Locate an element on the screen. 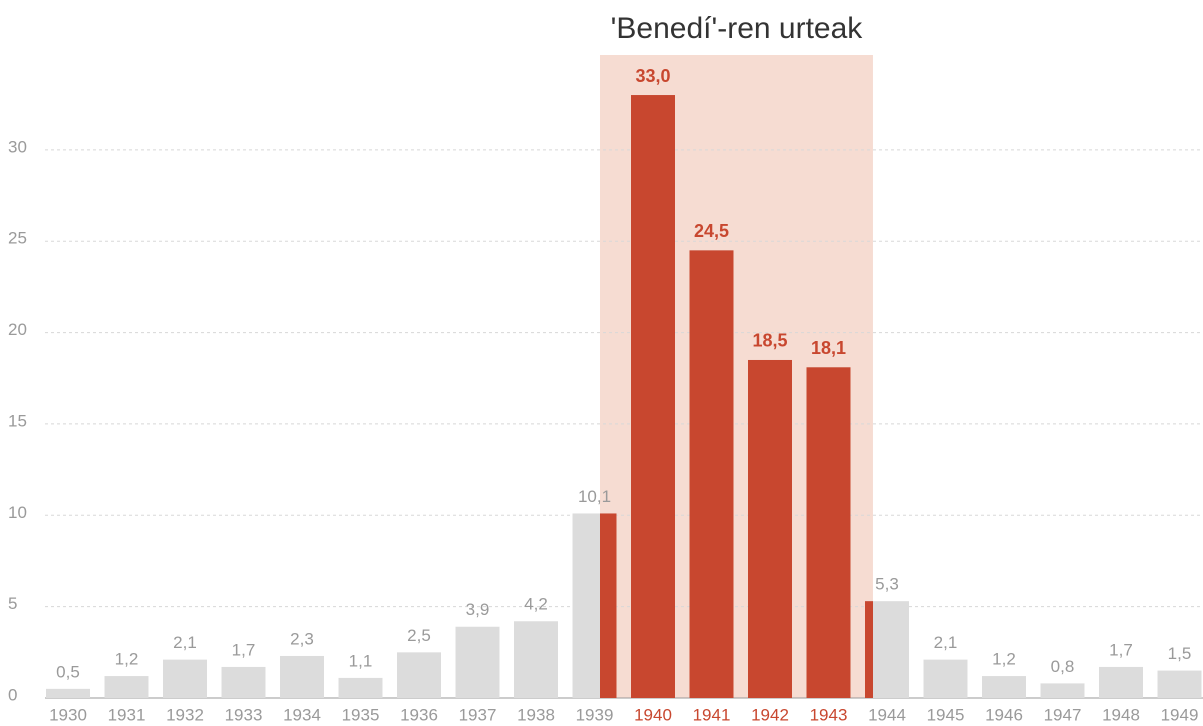 This screenshot has width=1203, height=726. value-label: 18,5 is located at coordinates (769, 341).